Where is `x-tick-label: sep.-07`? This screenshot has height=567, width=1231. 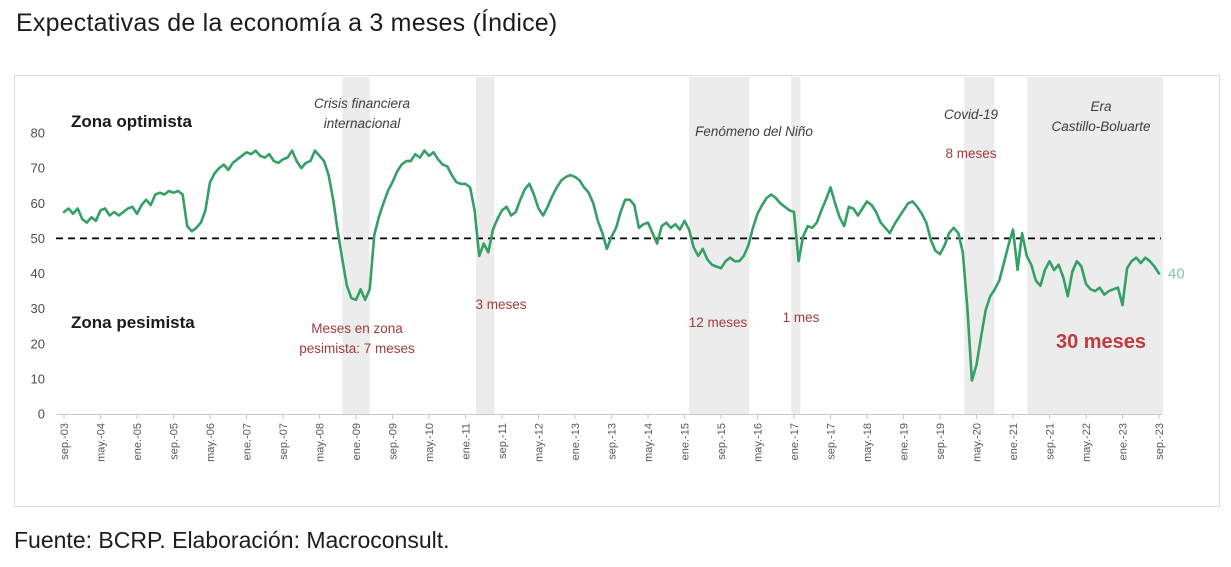 x-tick-label: sep.-07 is located at coordinates (284, 441).